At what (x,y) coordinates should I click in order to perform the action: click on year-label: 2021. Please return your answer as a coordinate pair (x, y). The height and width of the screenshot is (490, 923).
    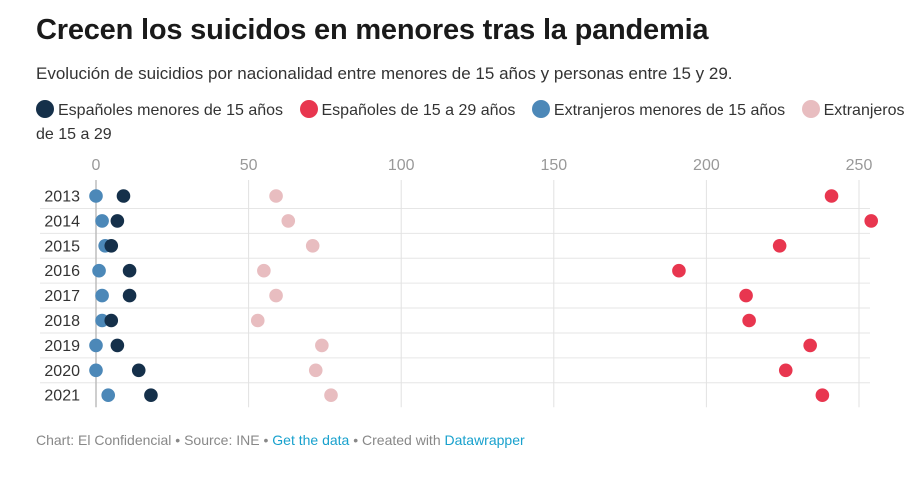
    Looking at the image, I should click on (62, 396).